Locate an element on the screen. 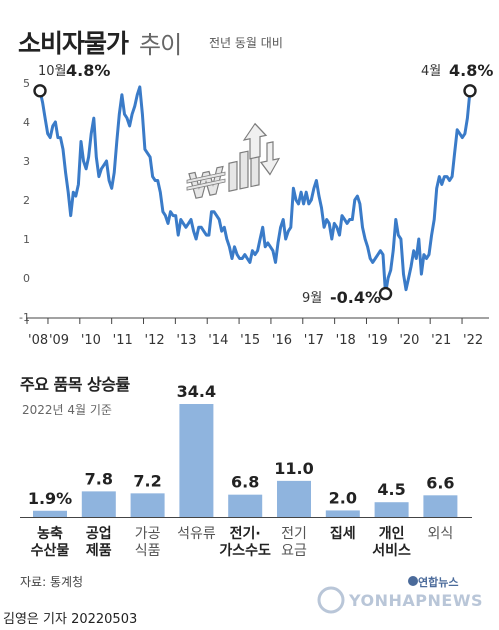 Image resolution: width=499 pixels, height=630 pixels. y-tick-label: 5 is located at coordinates (26, 83).